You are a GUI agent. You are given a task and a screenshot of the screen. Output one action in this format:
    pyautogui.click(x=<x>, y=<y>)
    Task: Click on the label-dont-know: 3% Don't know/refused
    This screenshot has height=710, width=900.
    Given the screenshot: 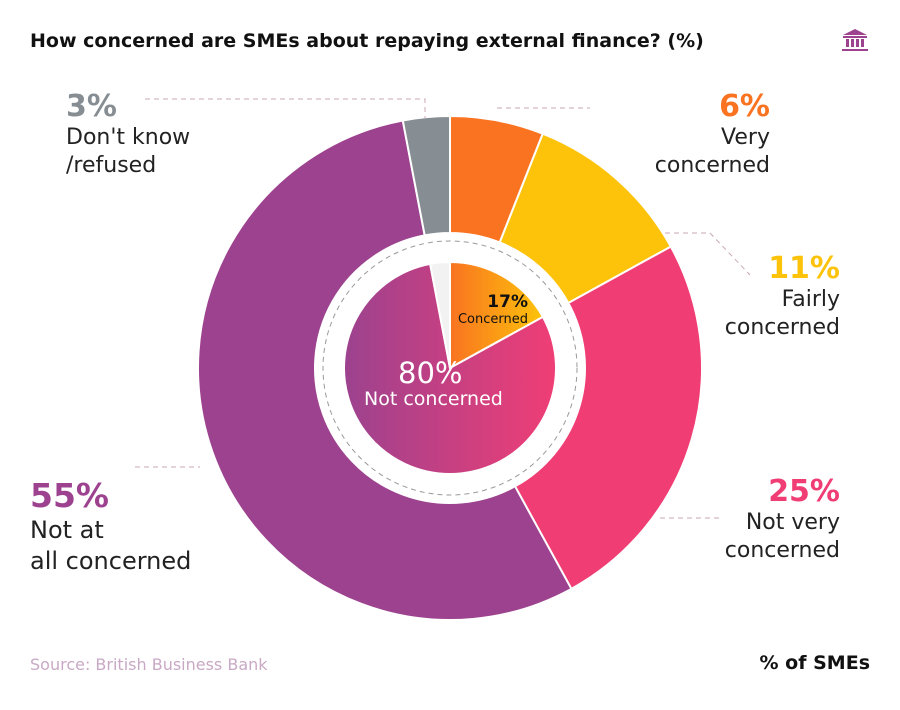 What is the action you would take?
    pyautogui.click(x=128, y=134)
    